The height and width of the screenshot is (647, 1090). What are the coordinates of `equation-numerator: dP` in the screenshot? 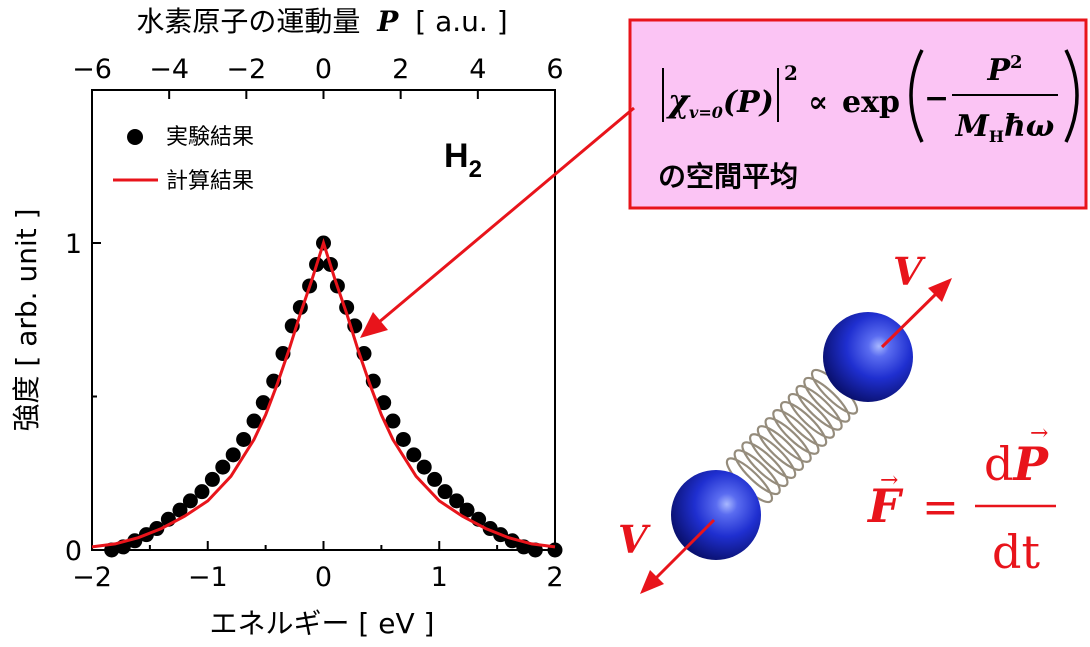 It's located at (1016, 464).